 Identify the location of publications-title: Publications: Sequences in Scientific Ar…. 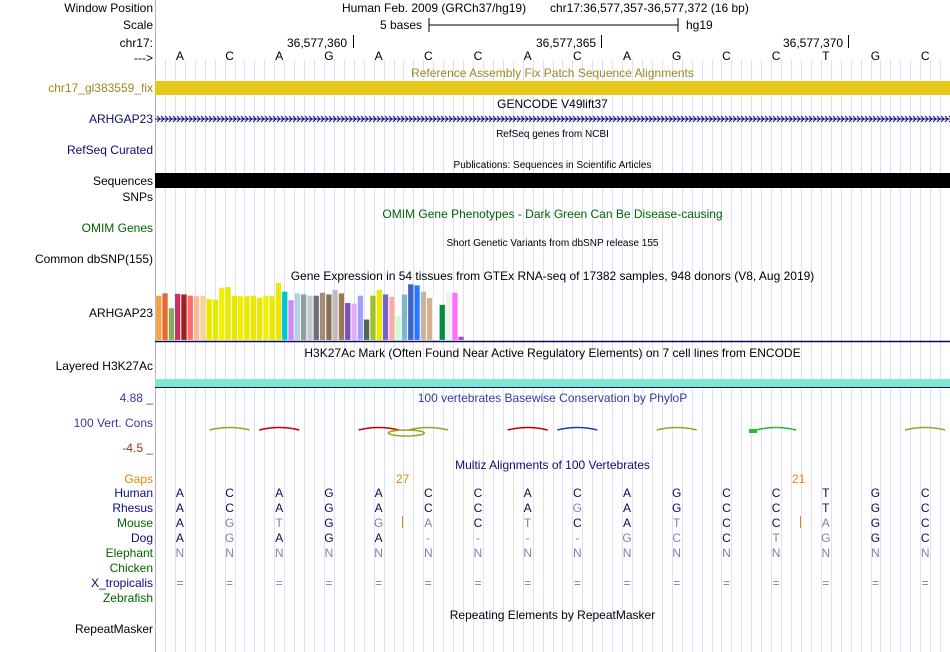
(552, 165).